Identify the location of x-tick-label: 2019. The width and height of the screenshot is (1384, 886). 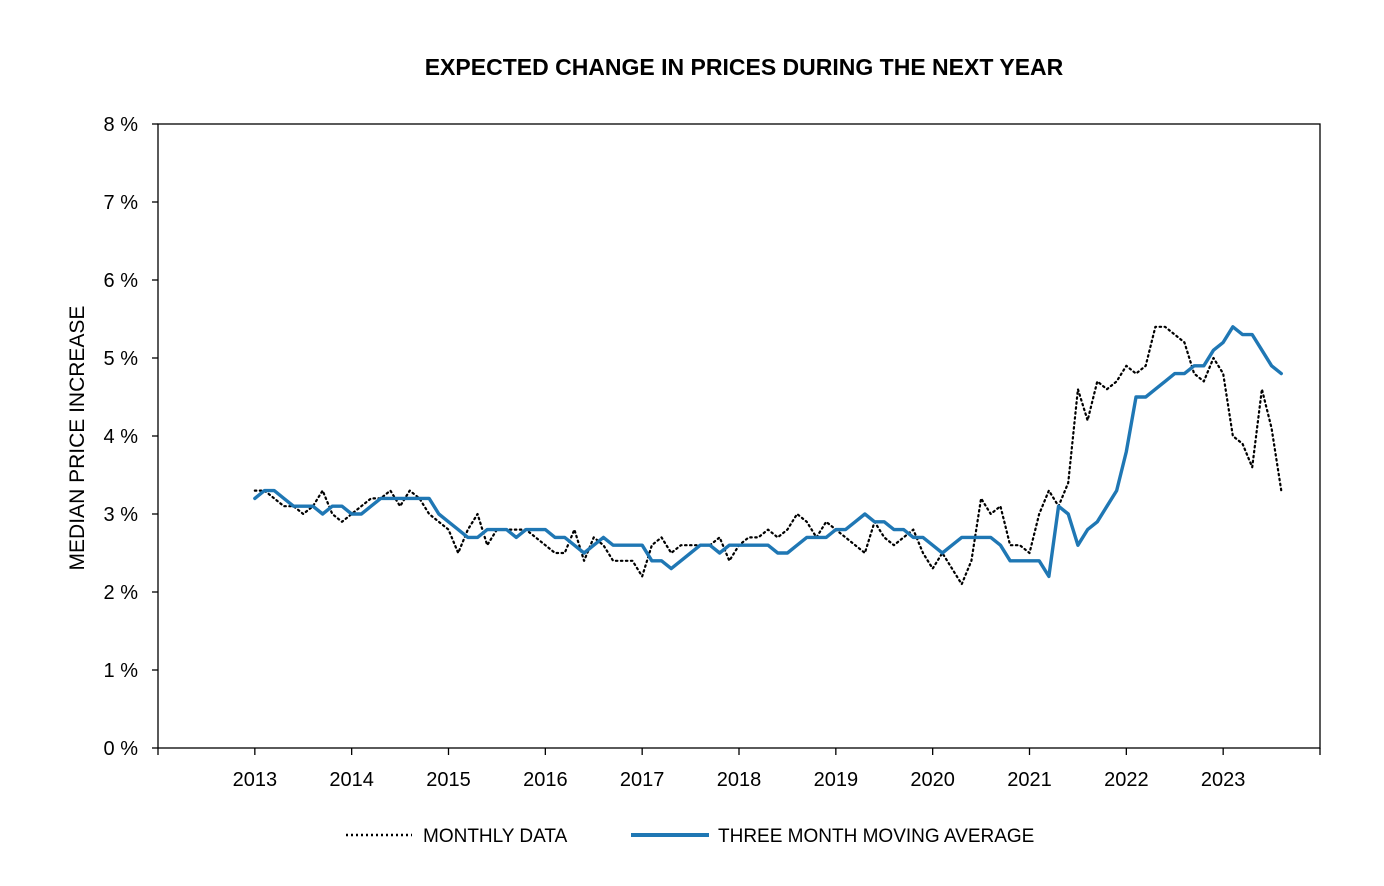
(836, 780).